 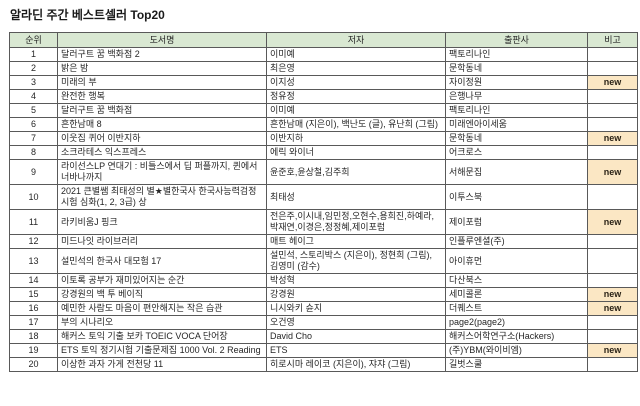 I want to click on rank-cell: 13, so click(x=33, y=261).